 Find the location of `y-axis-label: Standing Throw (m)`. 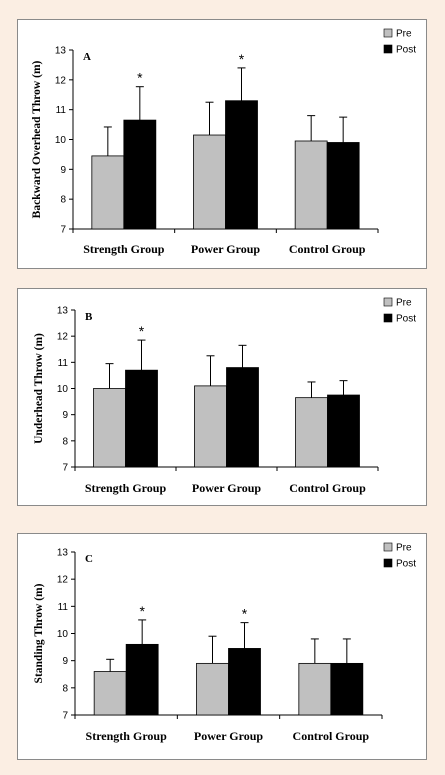

y-axis-label: Standing Throw (m) is located at coordinates (39, 633).